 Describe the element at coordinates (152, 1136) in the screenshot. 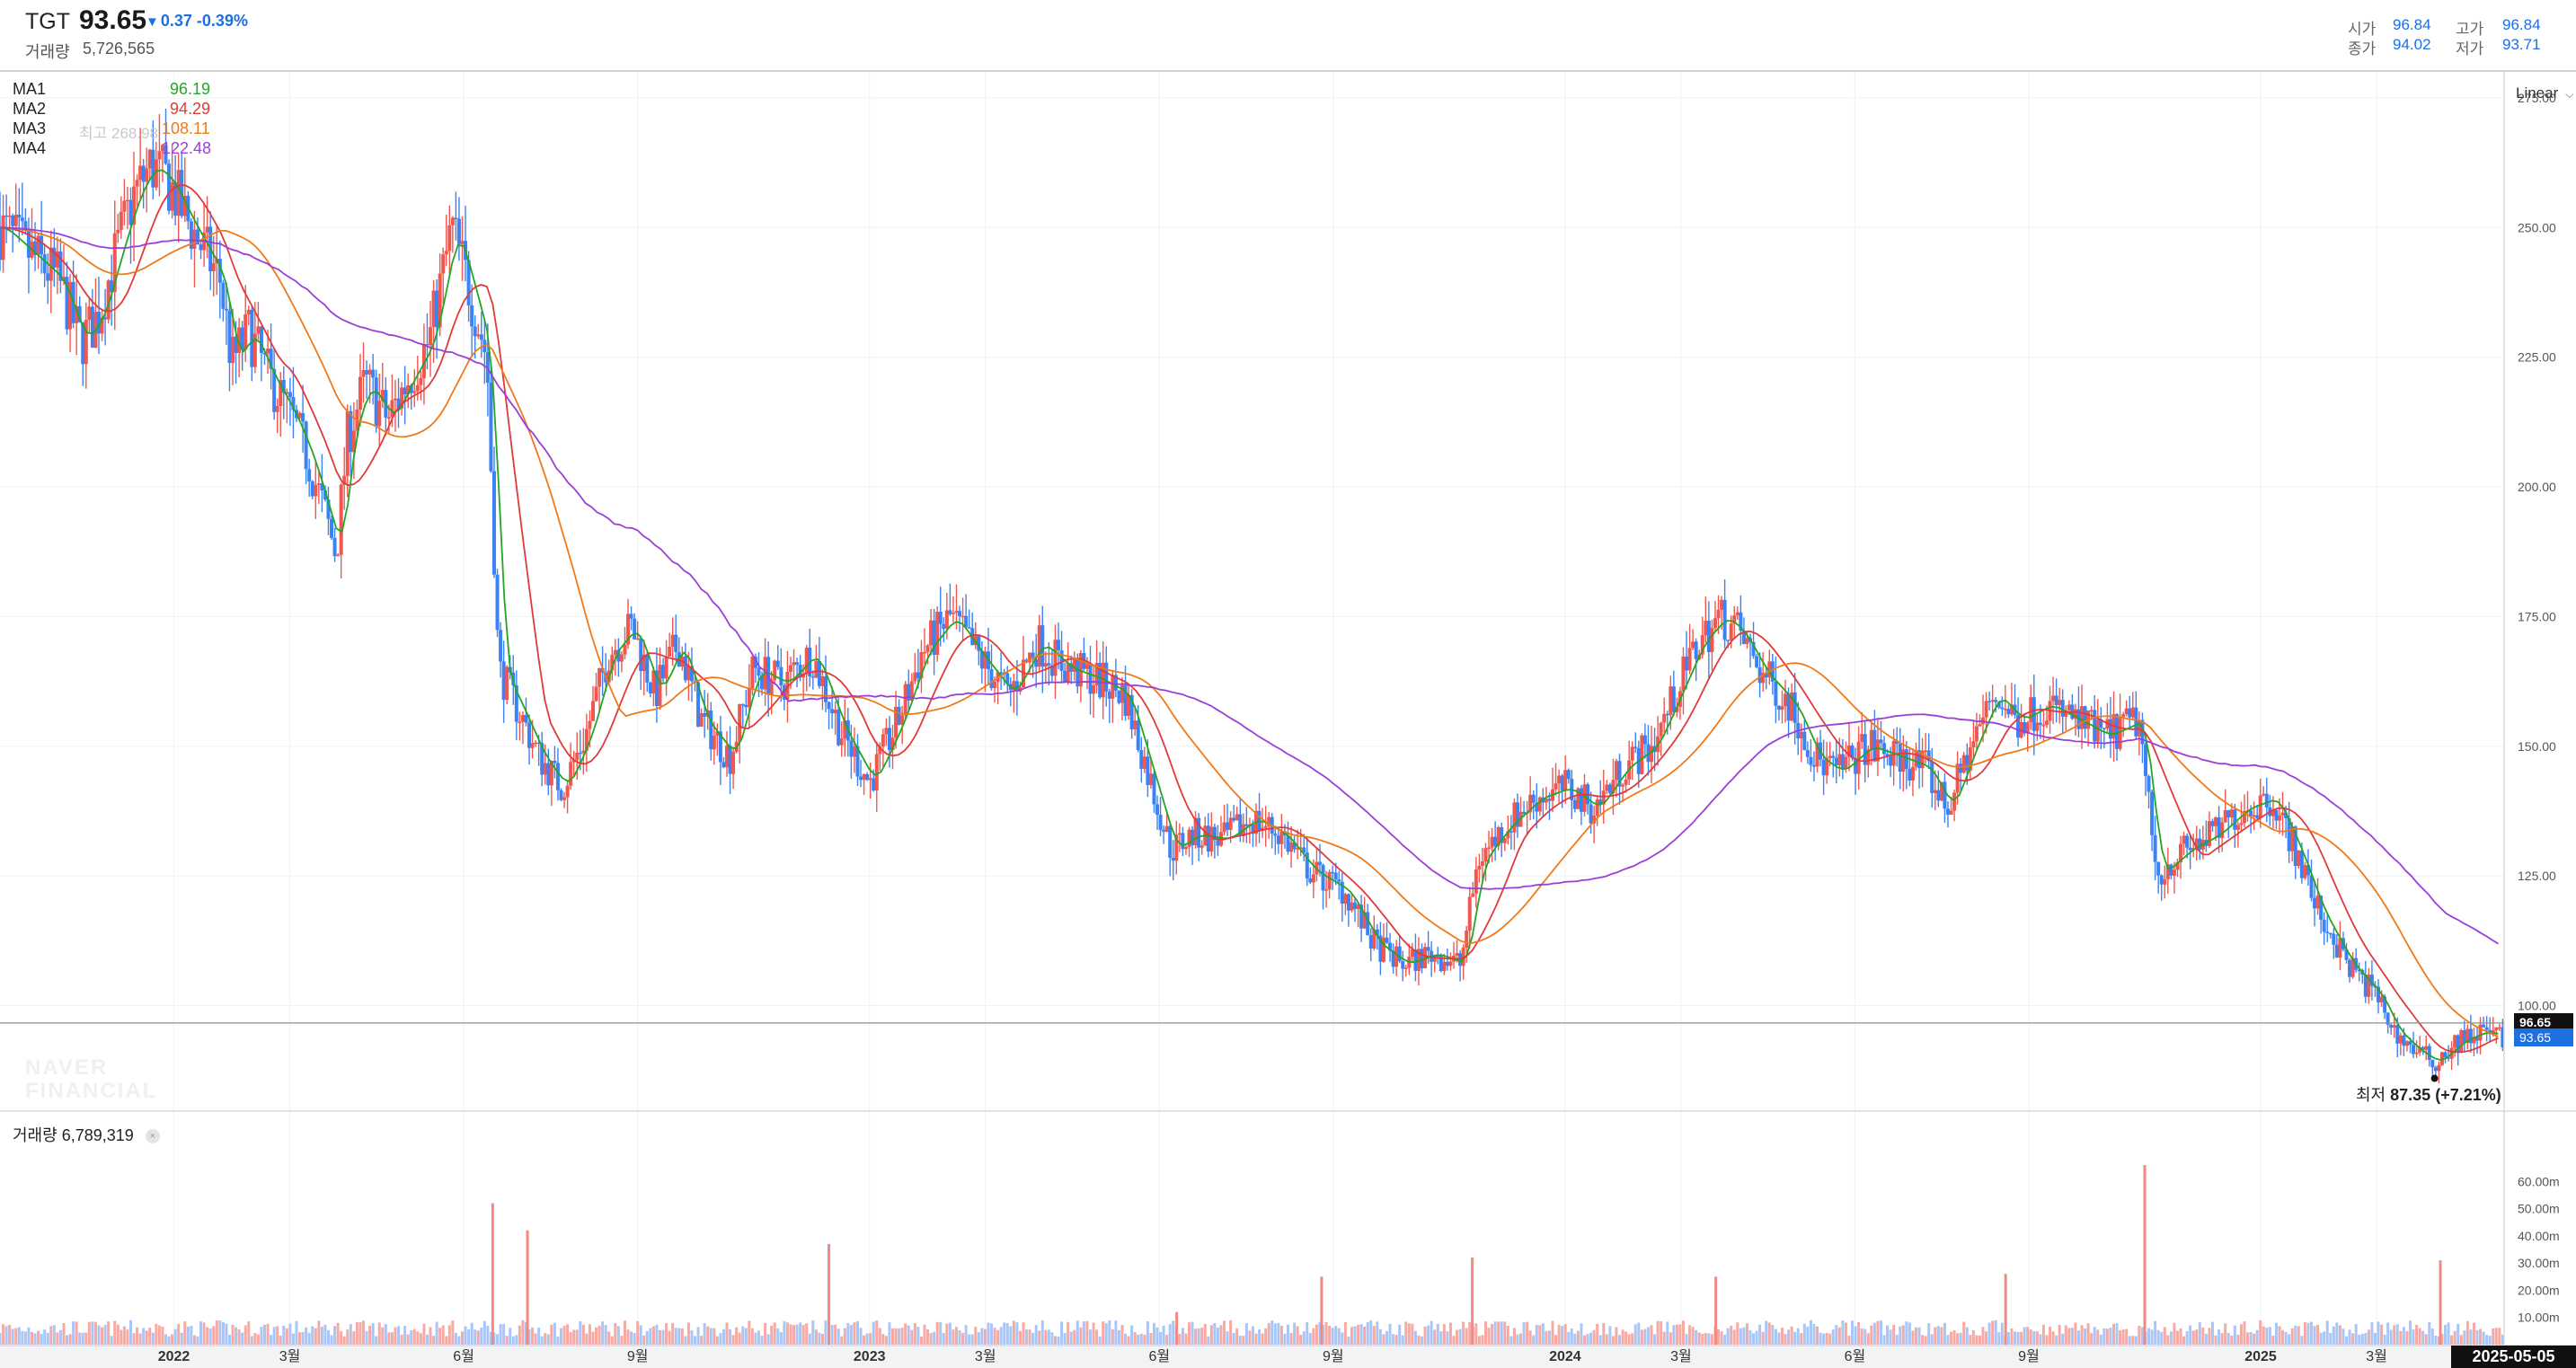

I see `close-icon: ×` at that location.